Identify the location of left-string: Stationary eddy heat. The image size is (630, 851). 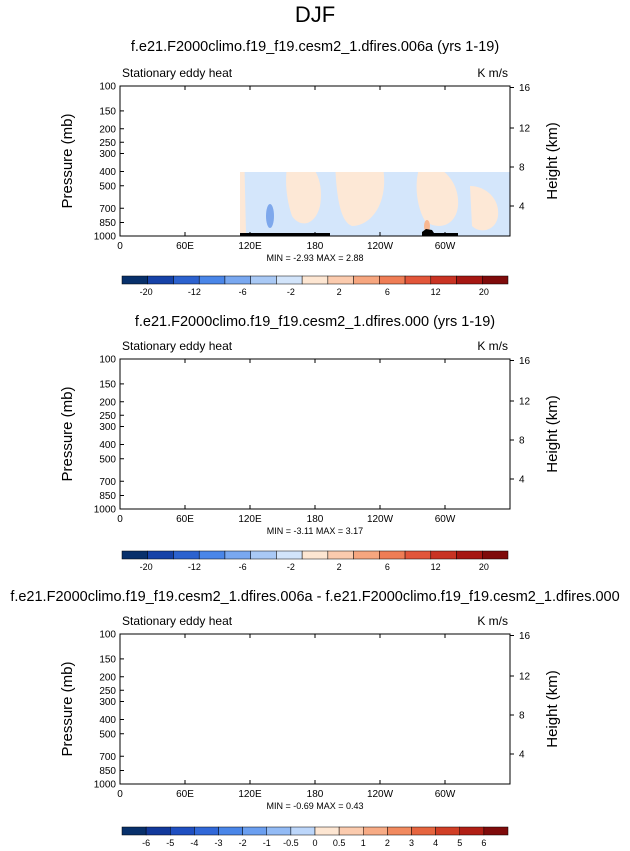
(177, 73).